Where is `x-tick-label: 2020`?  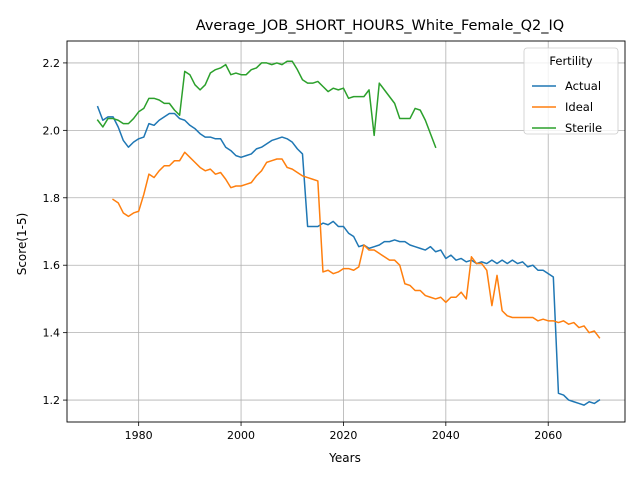
x-tick-label: 2020 is located at coordinates (343, 435).